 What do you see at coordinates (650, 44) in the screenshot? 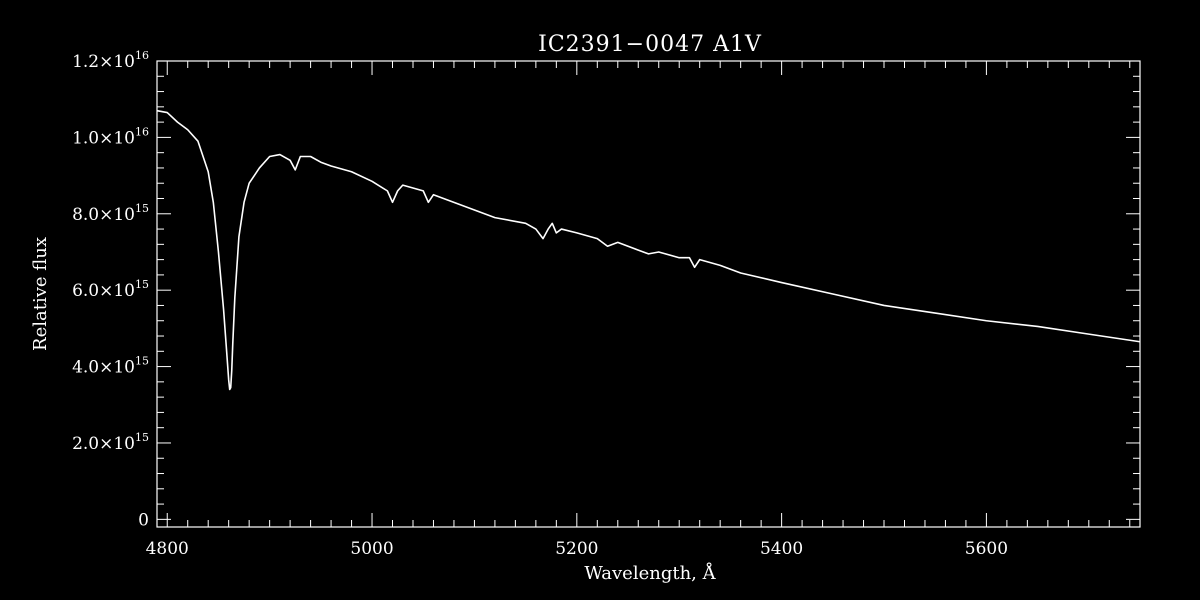
I see `chart-title: IC2391−0047 A1V` at bounding box center [650, 44].